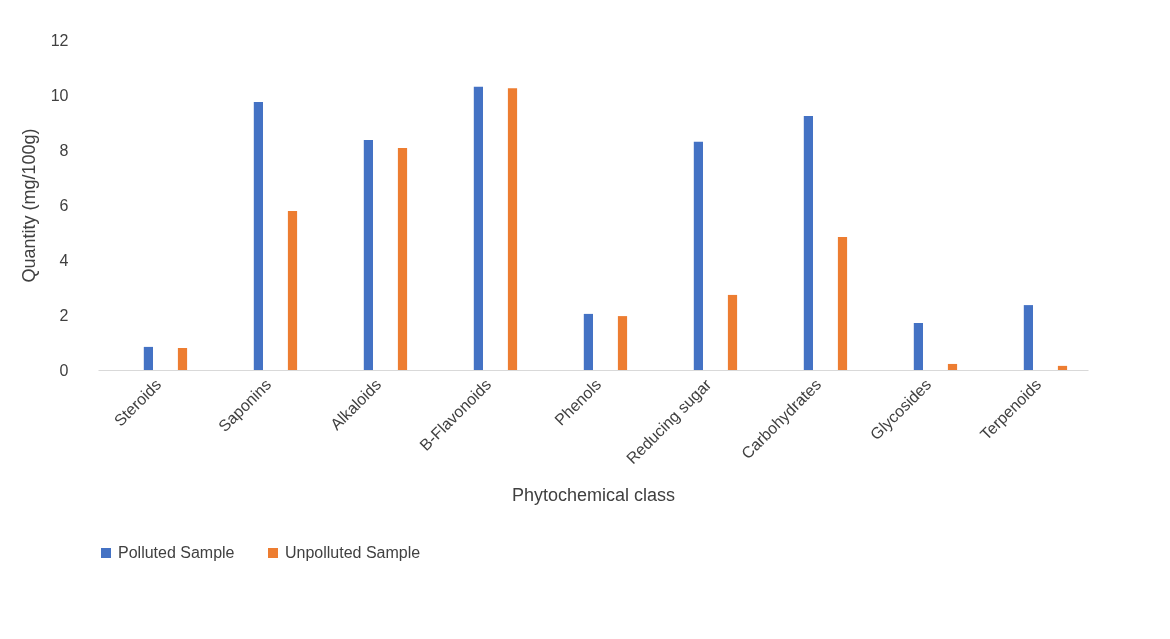  I want to click on legend-label: Polluted Sample, so click(176, 552).